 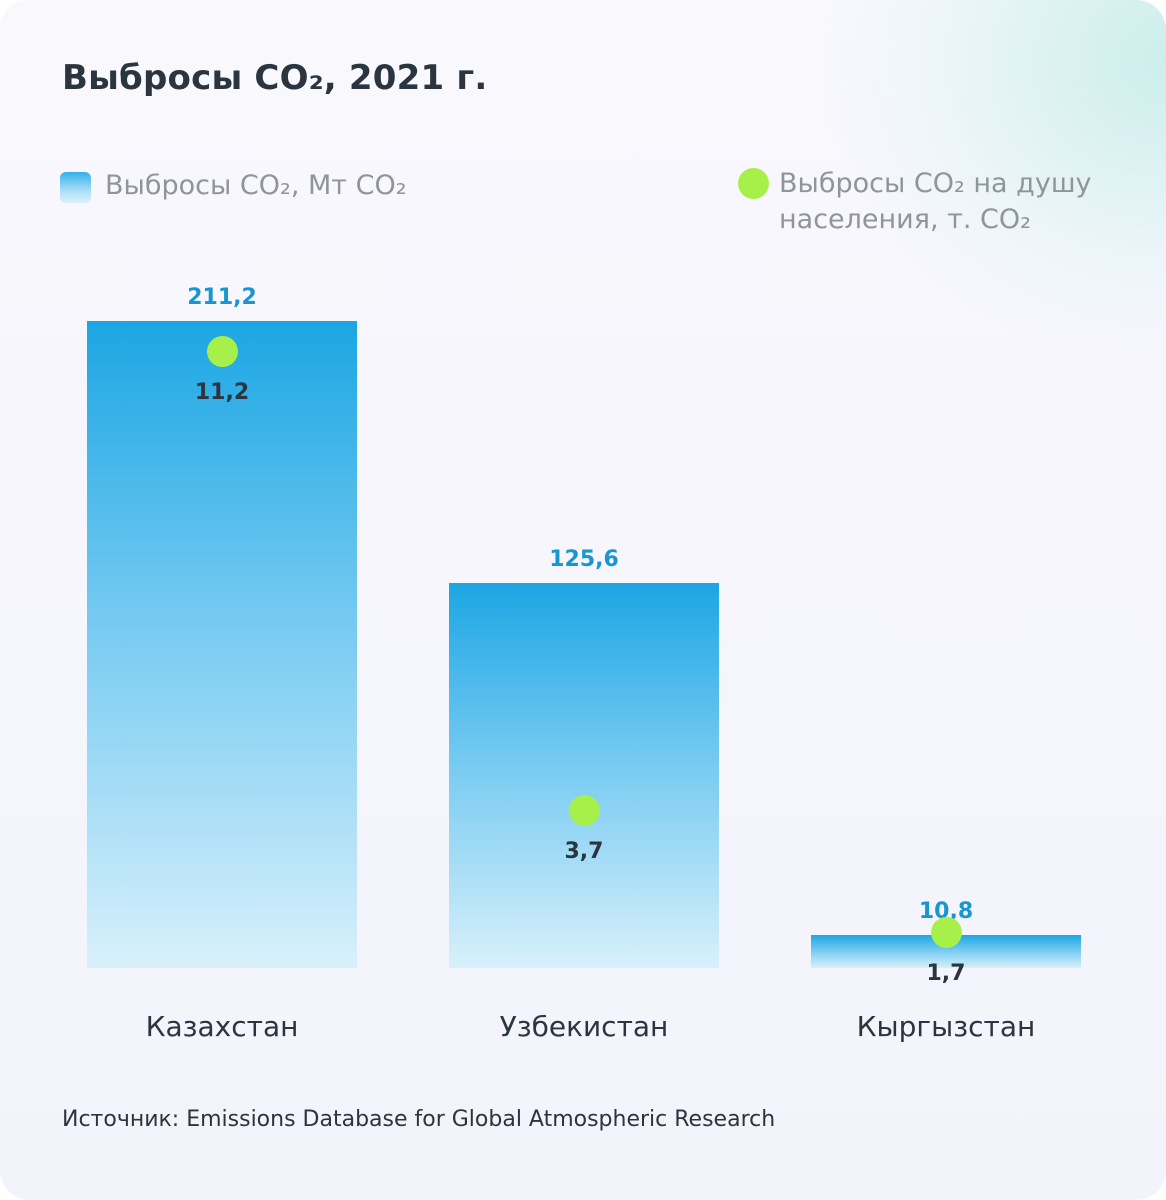 What do you see at coordinates (753, 183) in the screenshot?
I see `legend-dot-marker` at bounding box center [753, 183].